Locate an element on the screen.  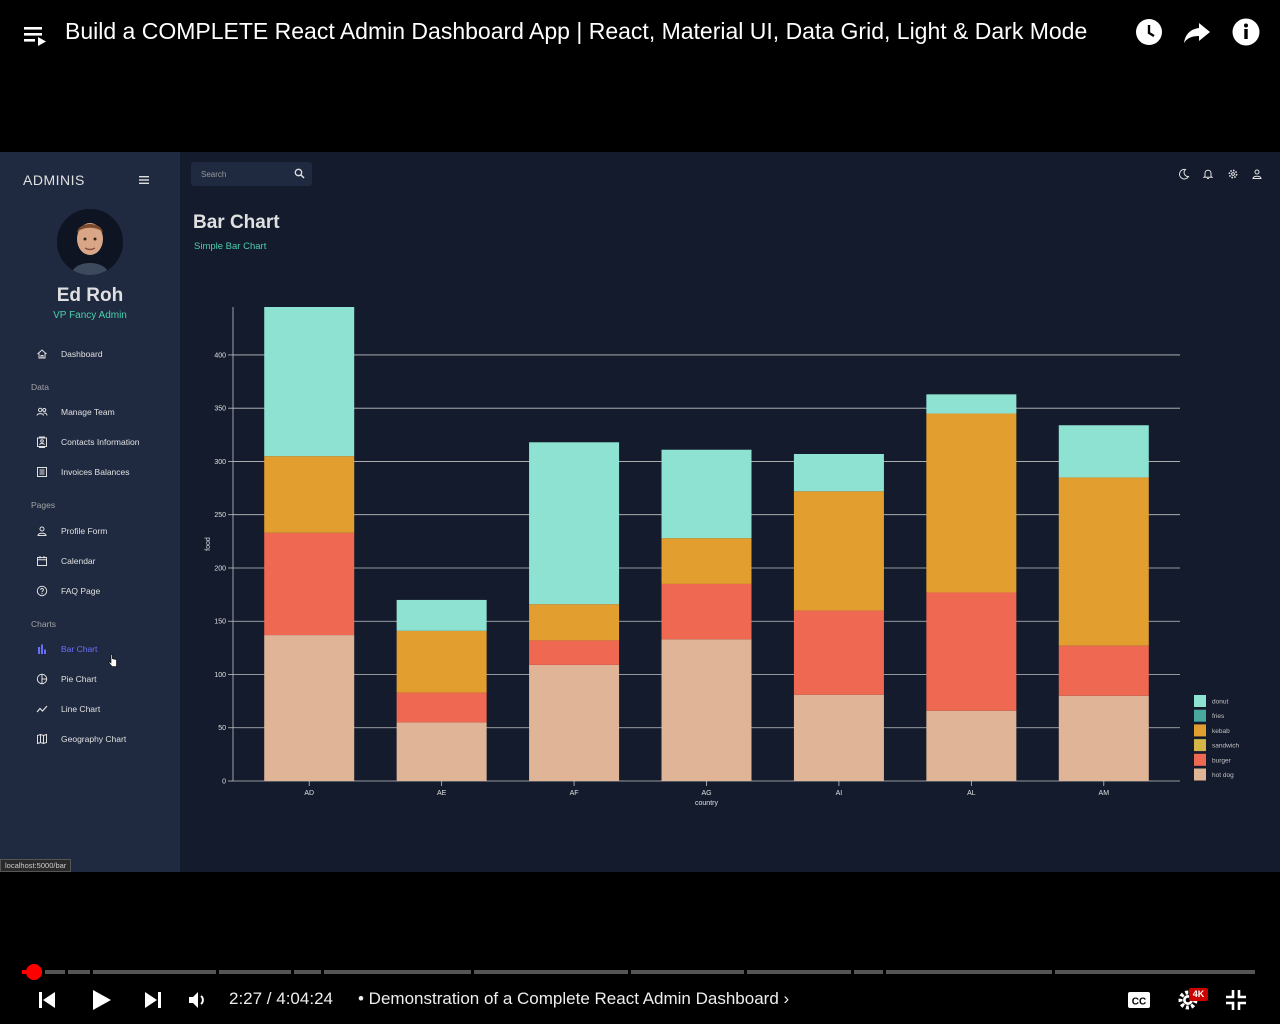
page-title: Bar Chart is located at coordinates (236, 222).